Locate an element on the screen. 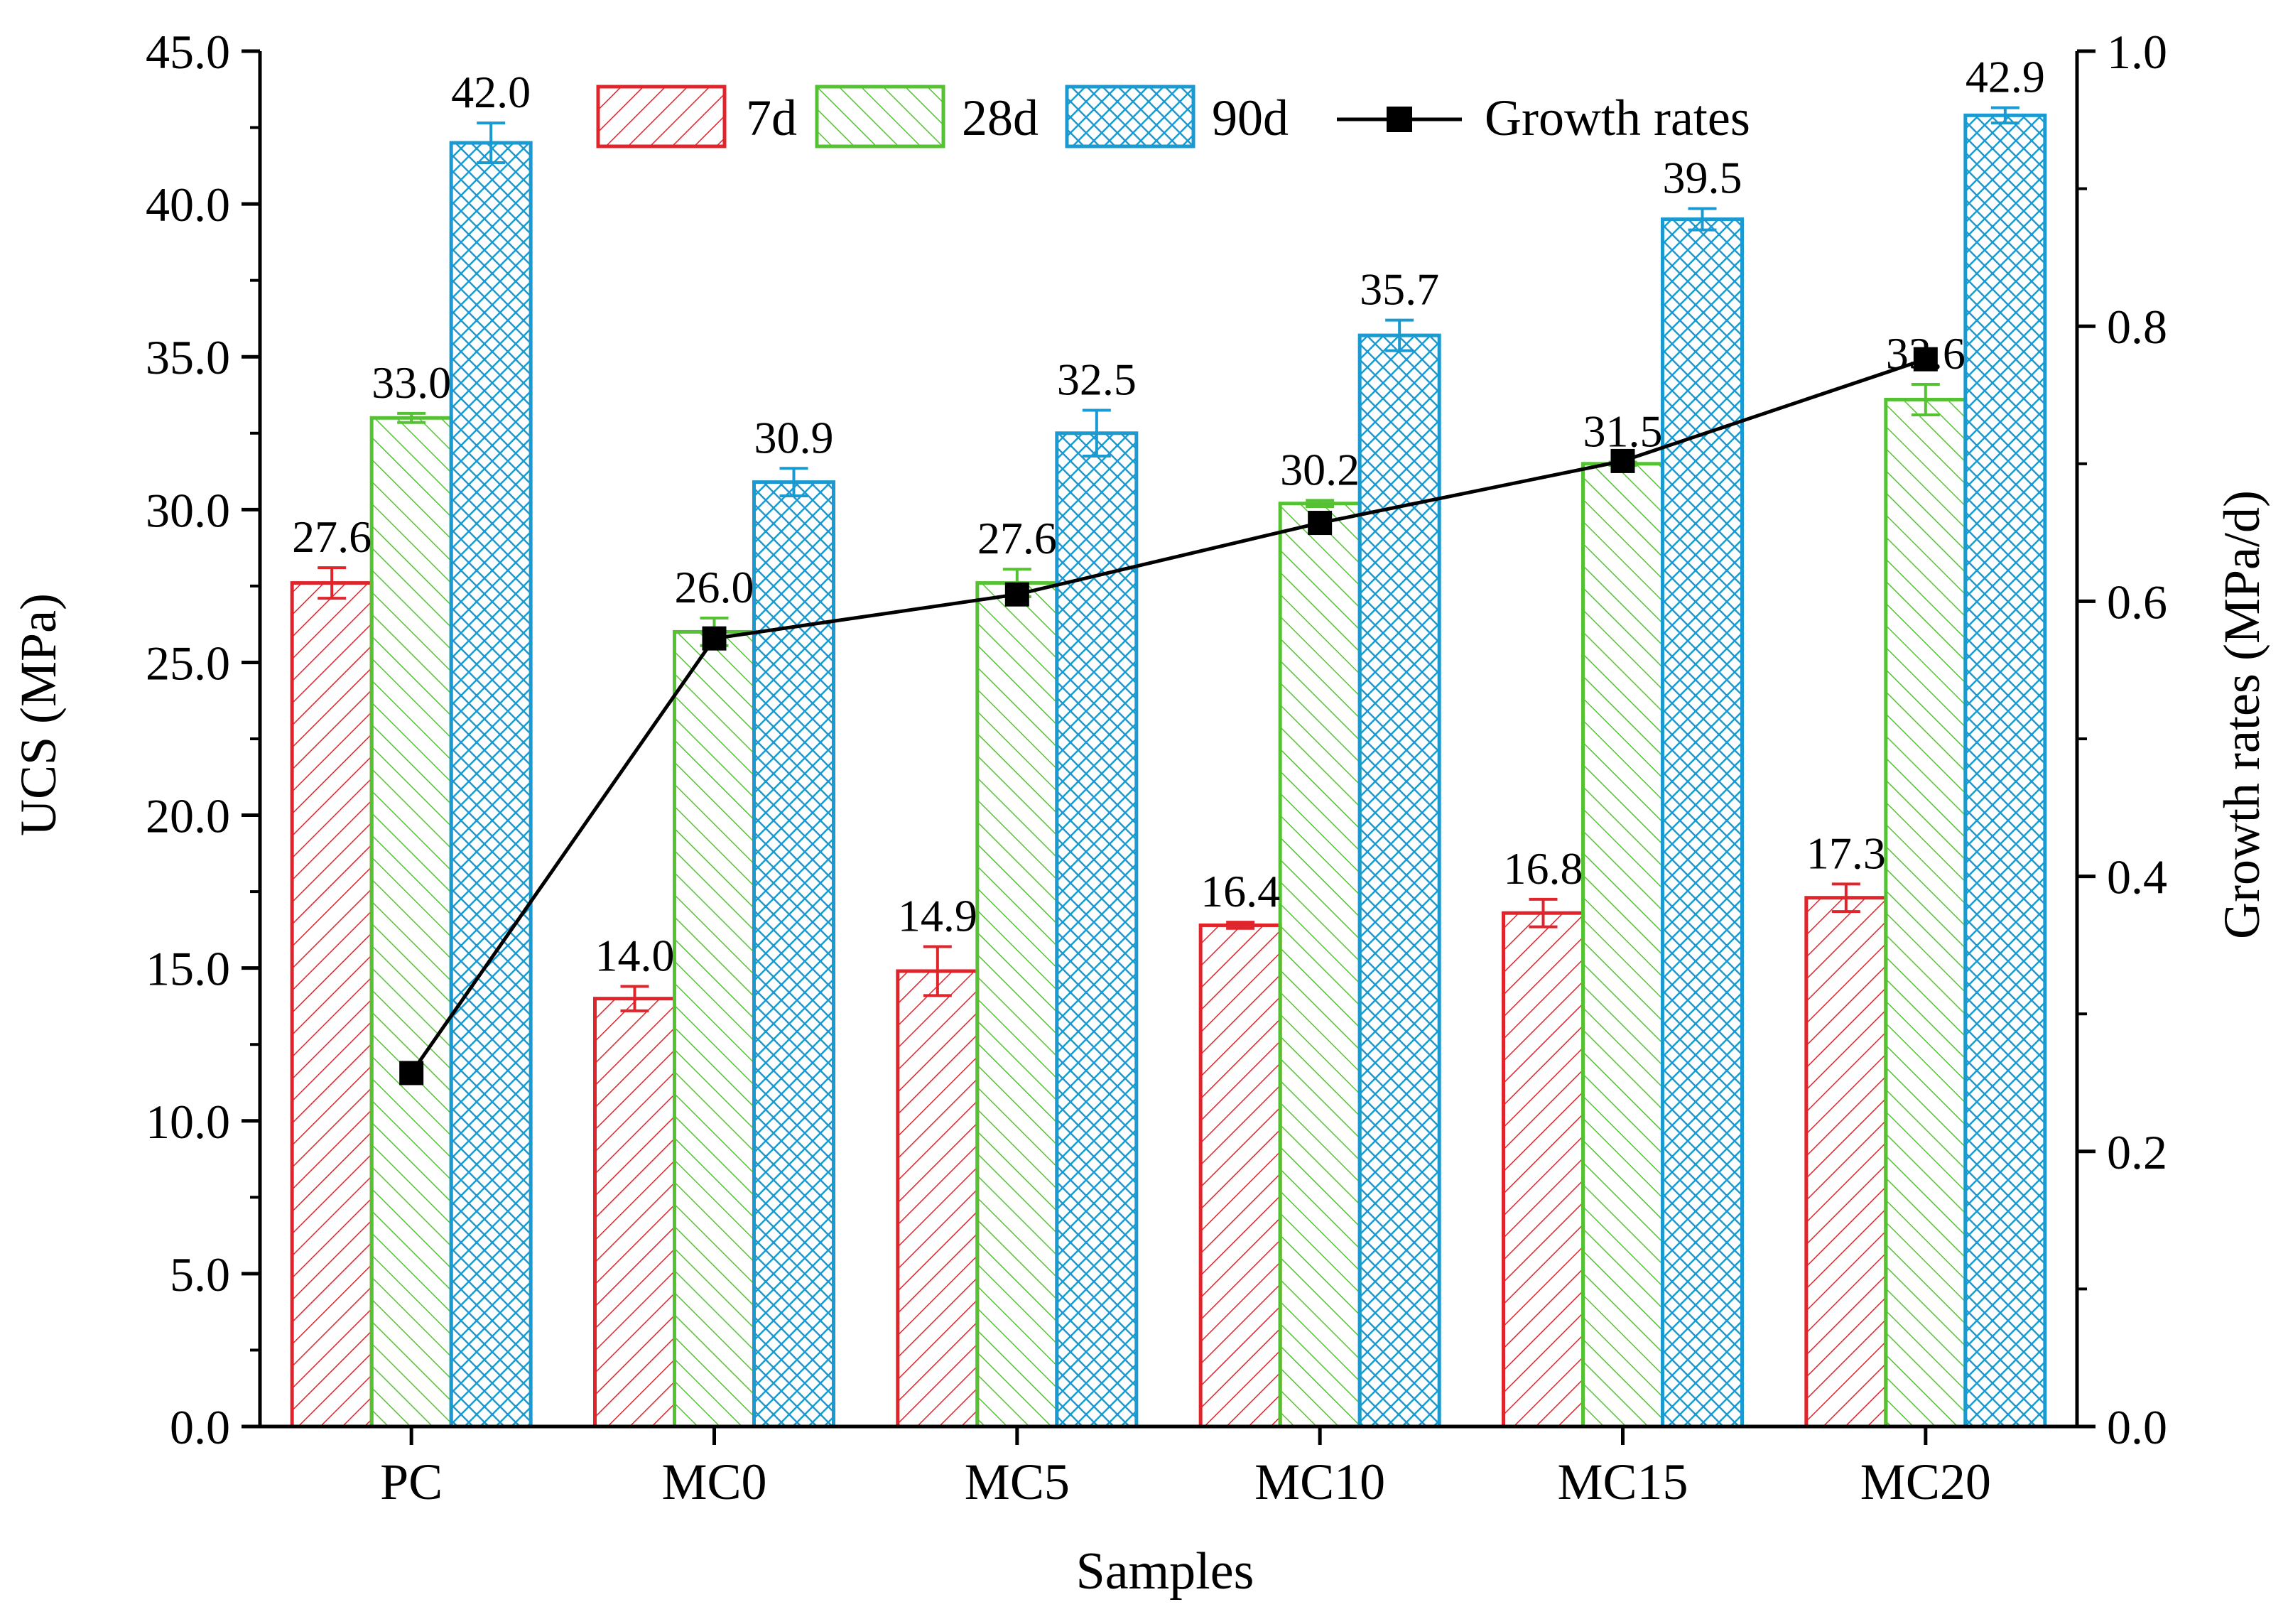  y2-tick-label: 0.6 is located at coordinates (2137, 602).